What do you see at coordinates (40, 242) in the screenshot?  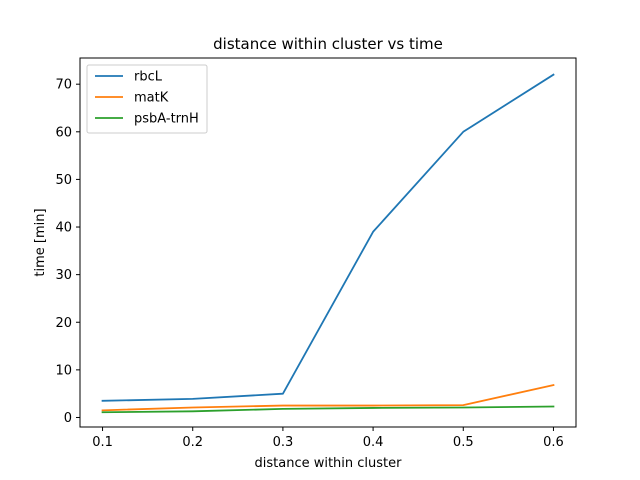 I see `y-axis-label: time [min]` at bounding box center [40, 242].